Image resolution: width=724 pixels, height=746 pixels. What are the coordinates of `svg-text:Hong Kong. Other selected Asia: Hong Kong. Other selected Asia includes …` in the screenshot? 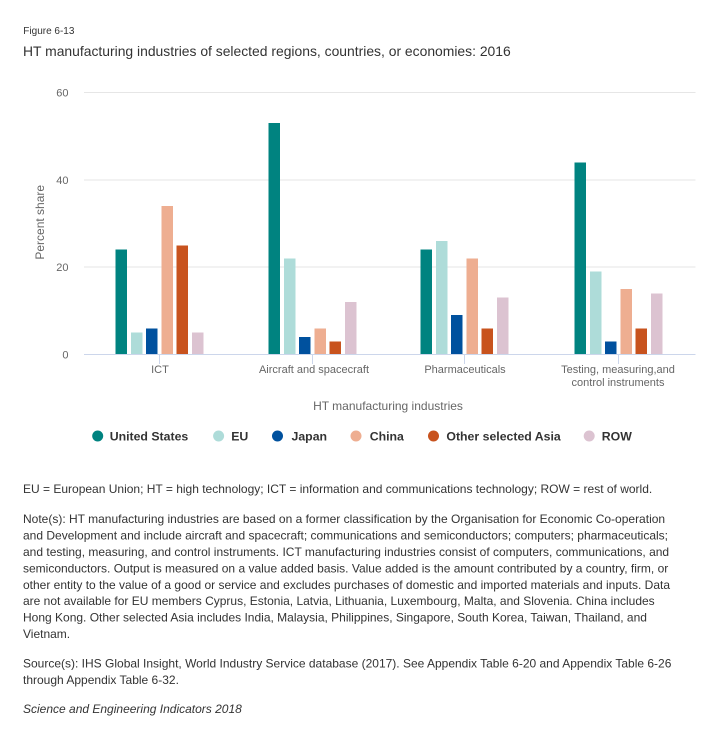 It's located at (335, 618).